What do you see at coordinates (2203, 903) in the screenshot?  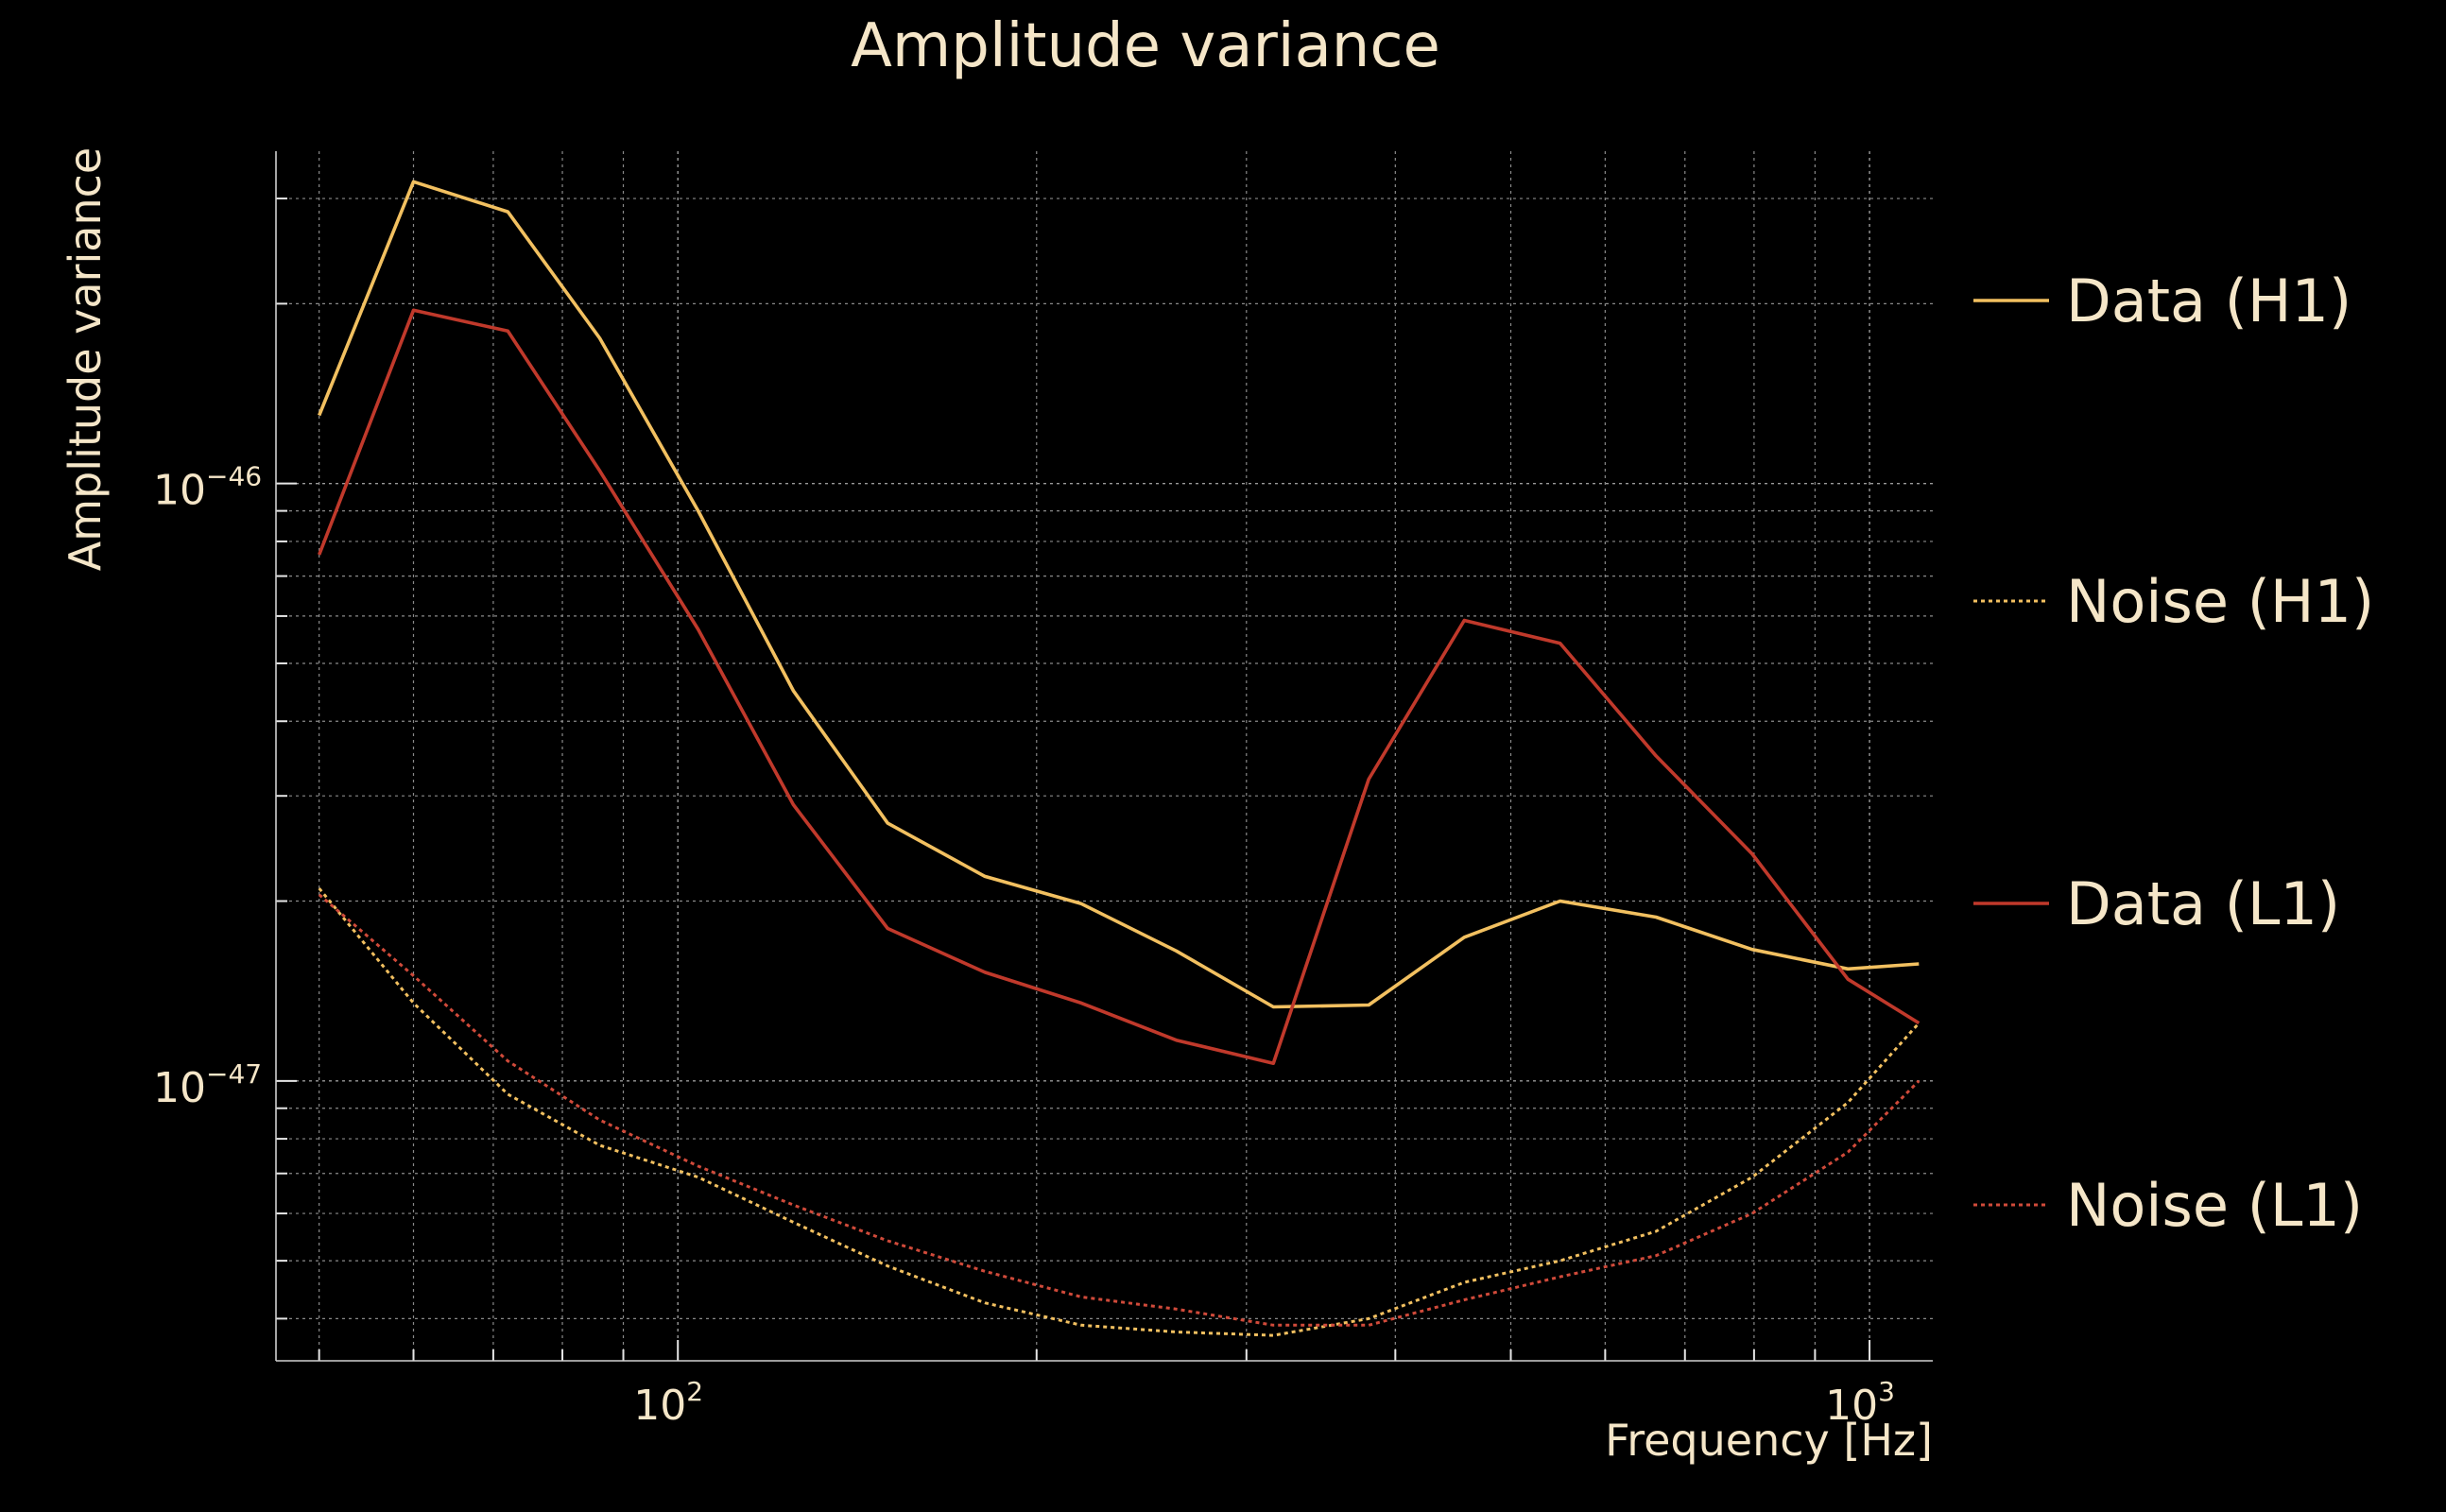 I see `legend-label-data-l1: Data (L1)` at bounding box center [2203, 903].